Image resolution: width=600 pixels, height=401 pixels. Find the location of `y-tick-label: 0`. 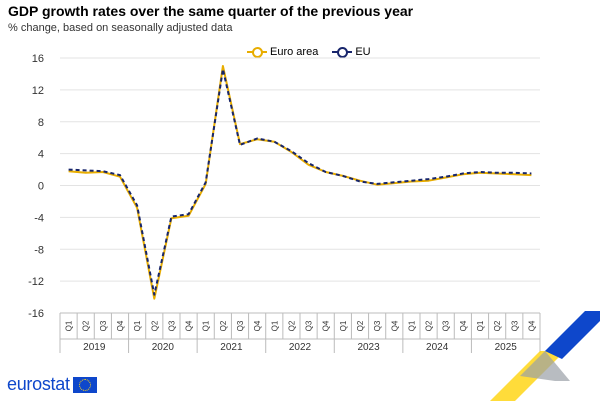

y-tick-label: 0 is located at coordinates (41, 187).